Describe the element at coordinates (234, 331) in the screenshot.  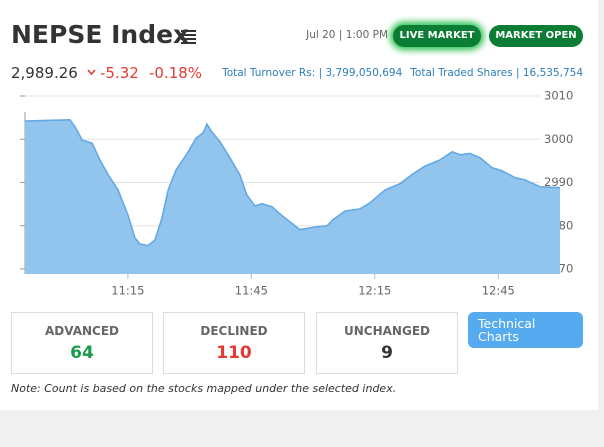
I see `stat-label: DECLINED` at that location.